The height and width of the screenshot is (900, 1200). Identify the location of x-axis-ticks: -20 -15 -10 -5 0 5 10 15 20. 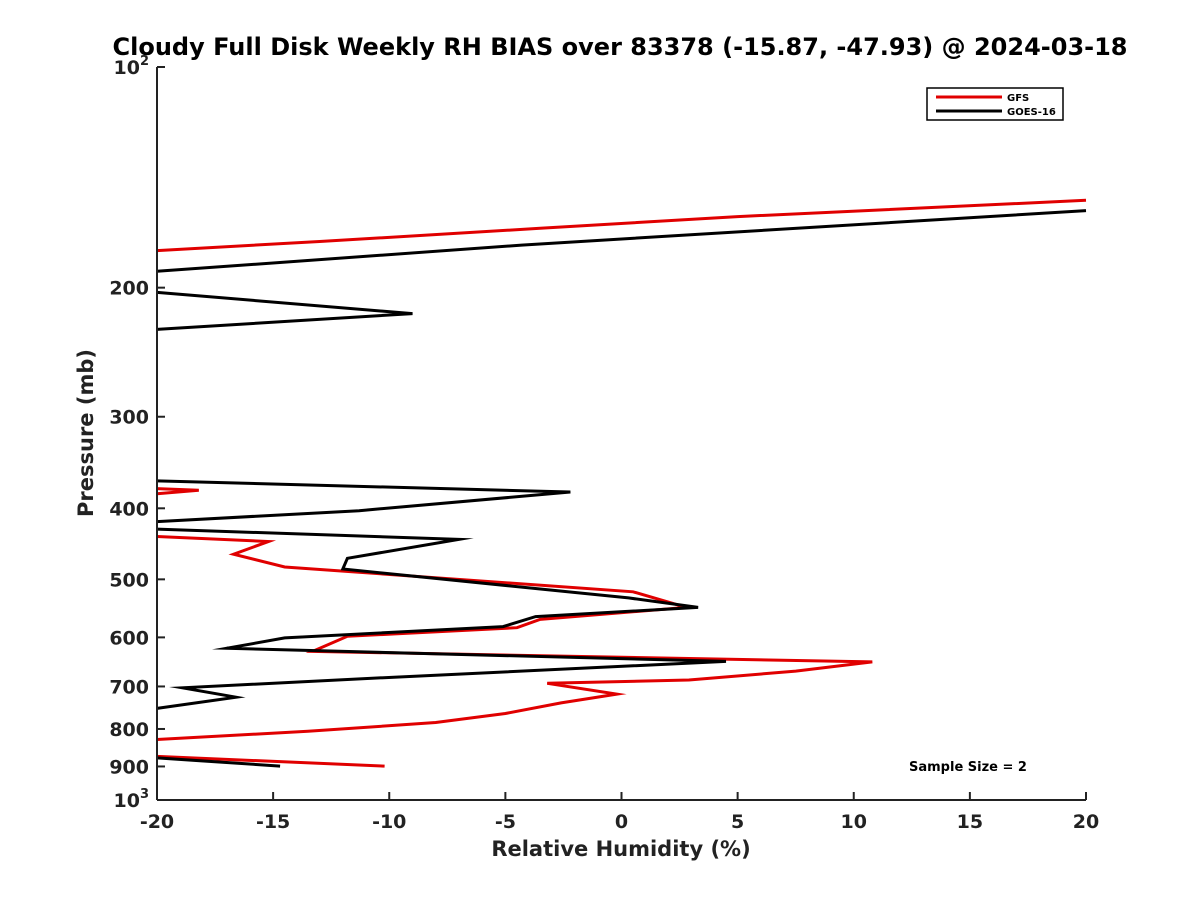
(619, 812).